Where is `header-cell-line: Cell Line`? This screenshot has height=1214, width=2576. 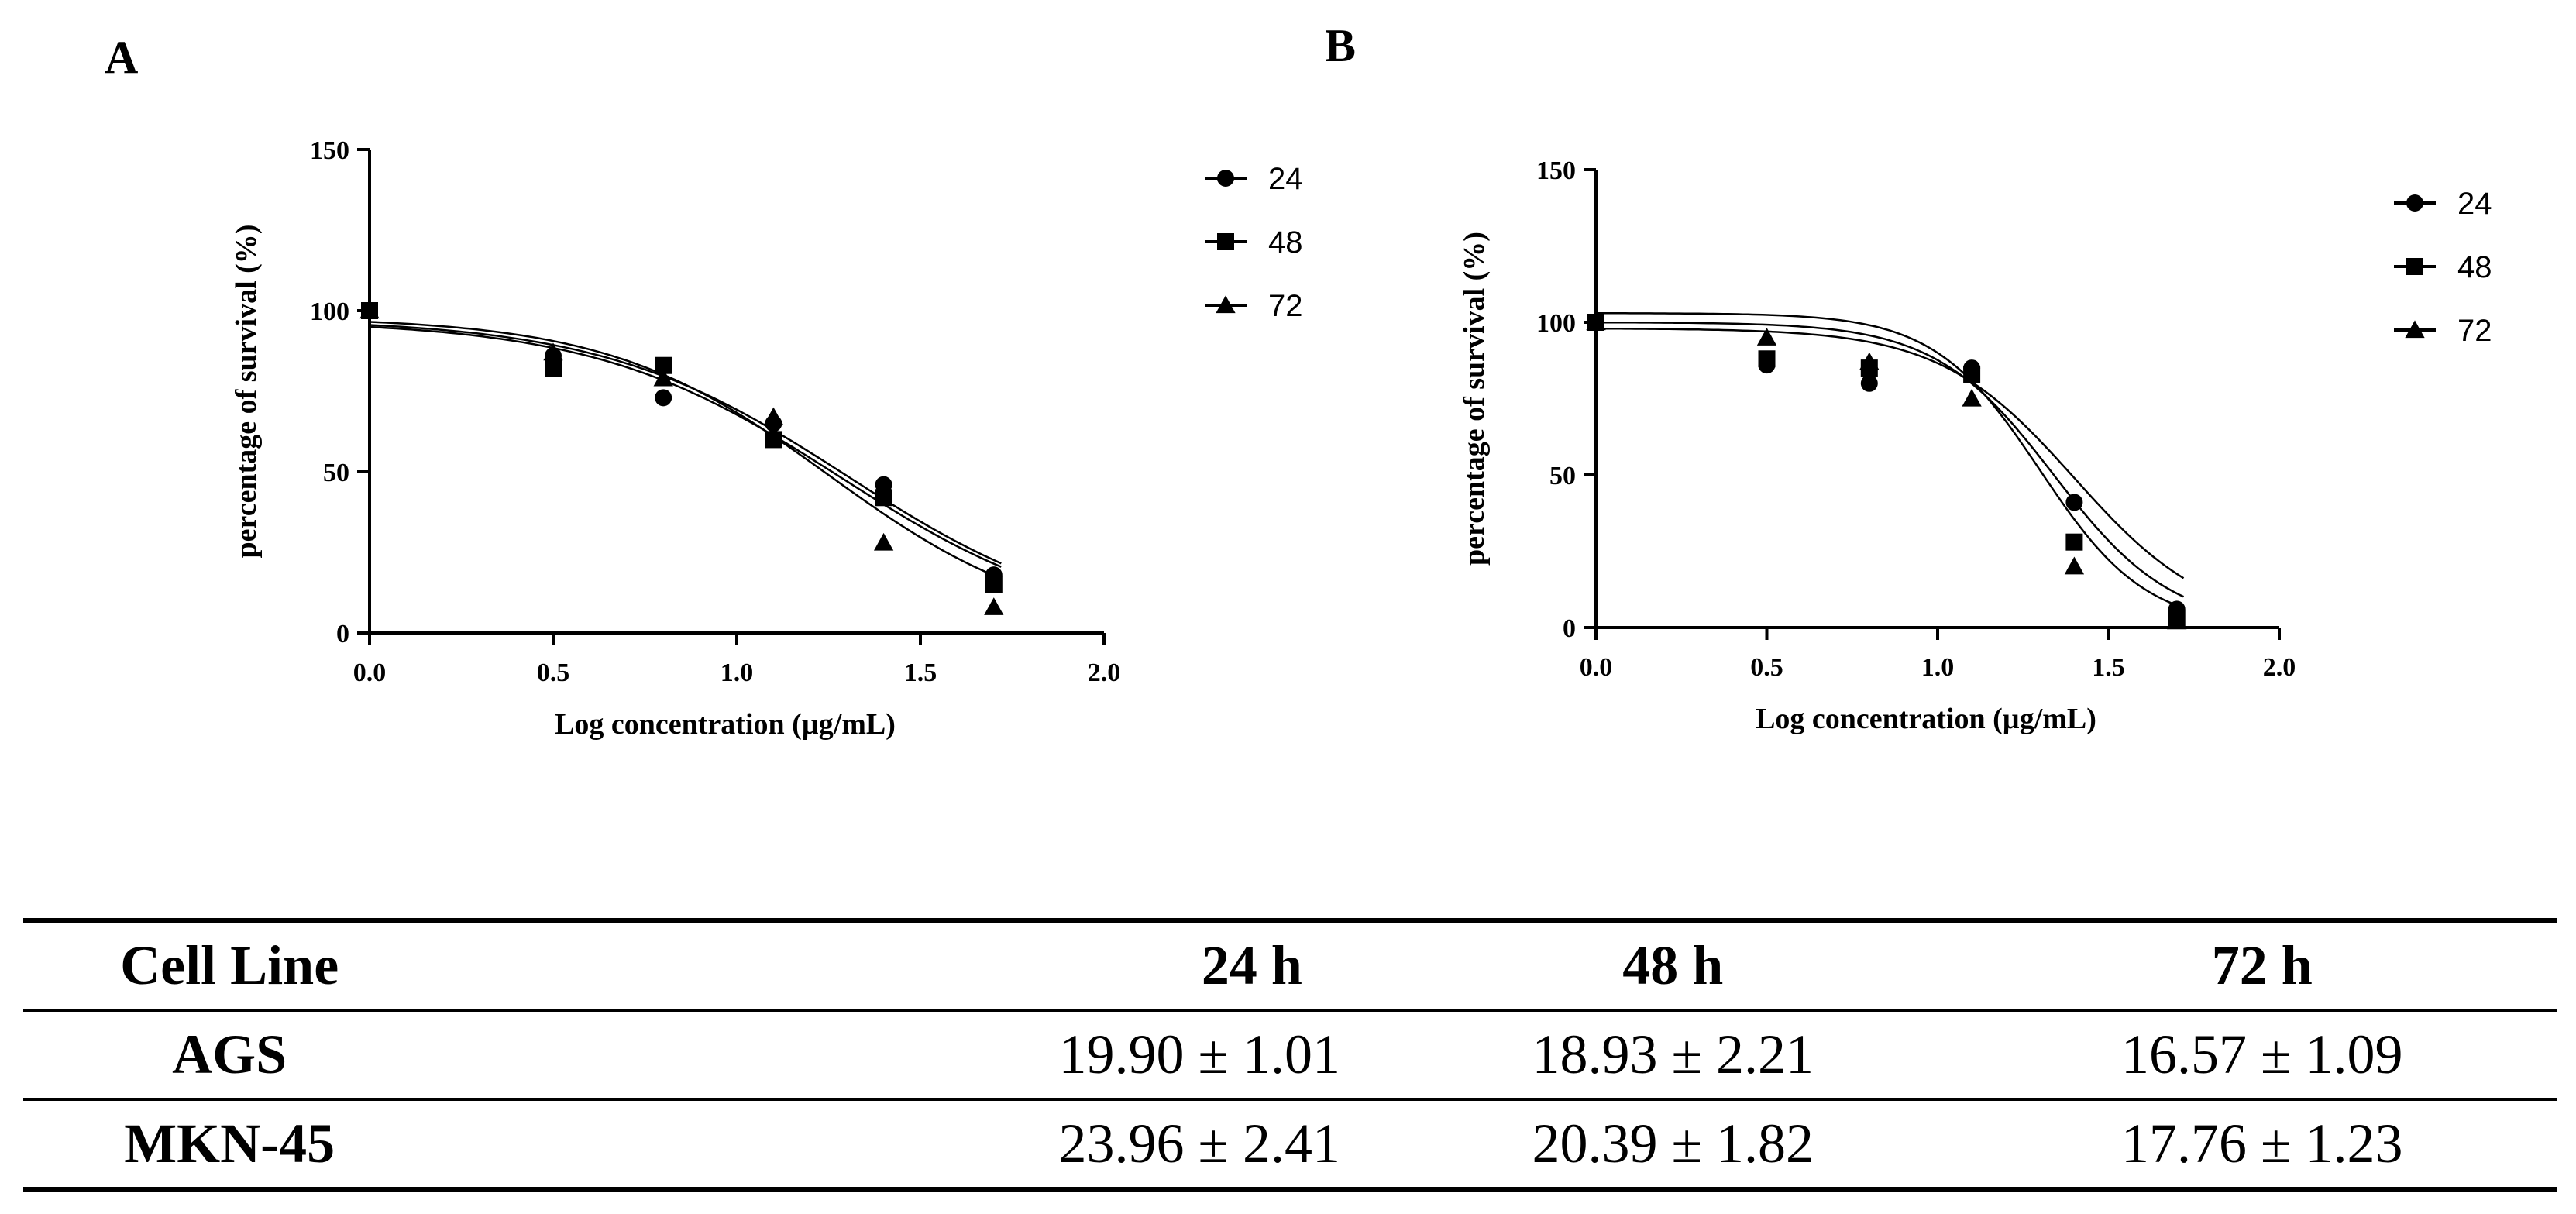
header-cell-line: Cell Line is located at coordinates (229, 965).